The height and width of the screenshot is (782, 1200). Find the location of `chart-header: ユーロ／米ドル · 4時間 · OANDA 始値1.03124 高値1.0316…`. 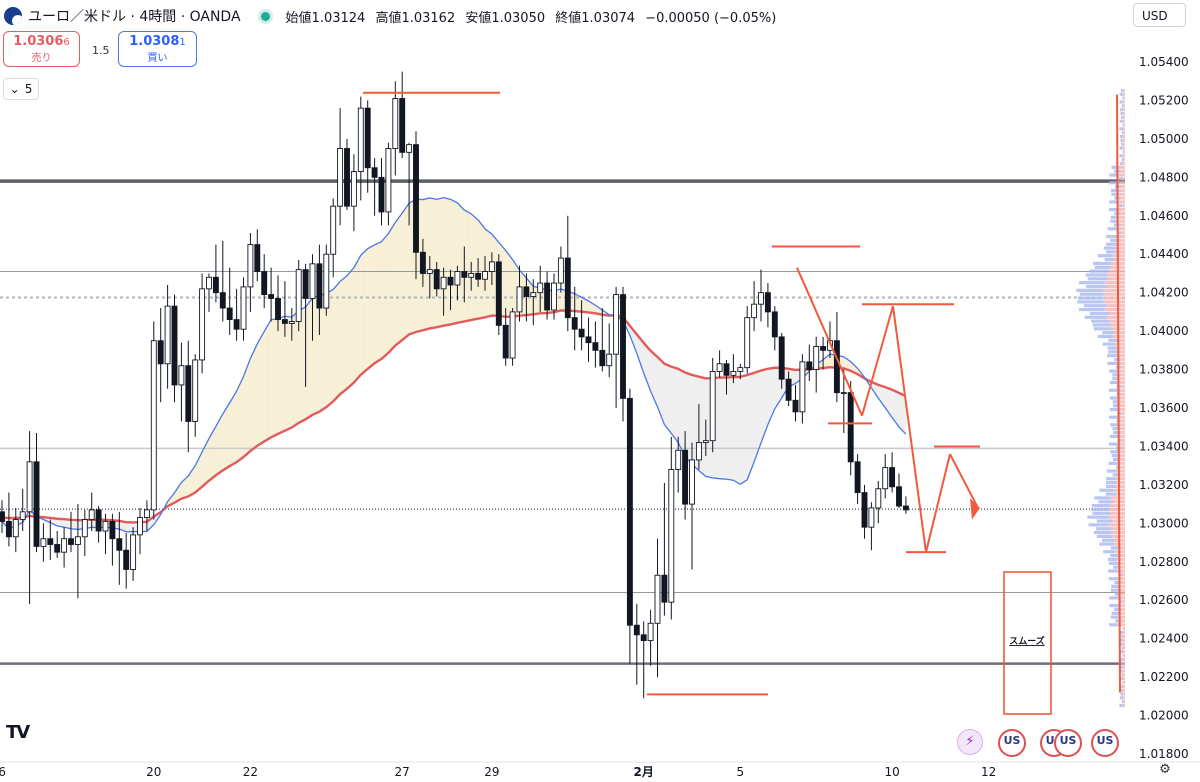

chart-header: ユーロ／米ドル · 4時間 · OANDA 始値1.03124 高値1.0316… is located at coordinates (393, 16).